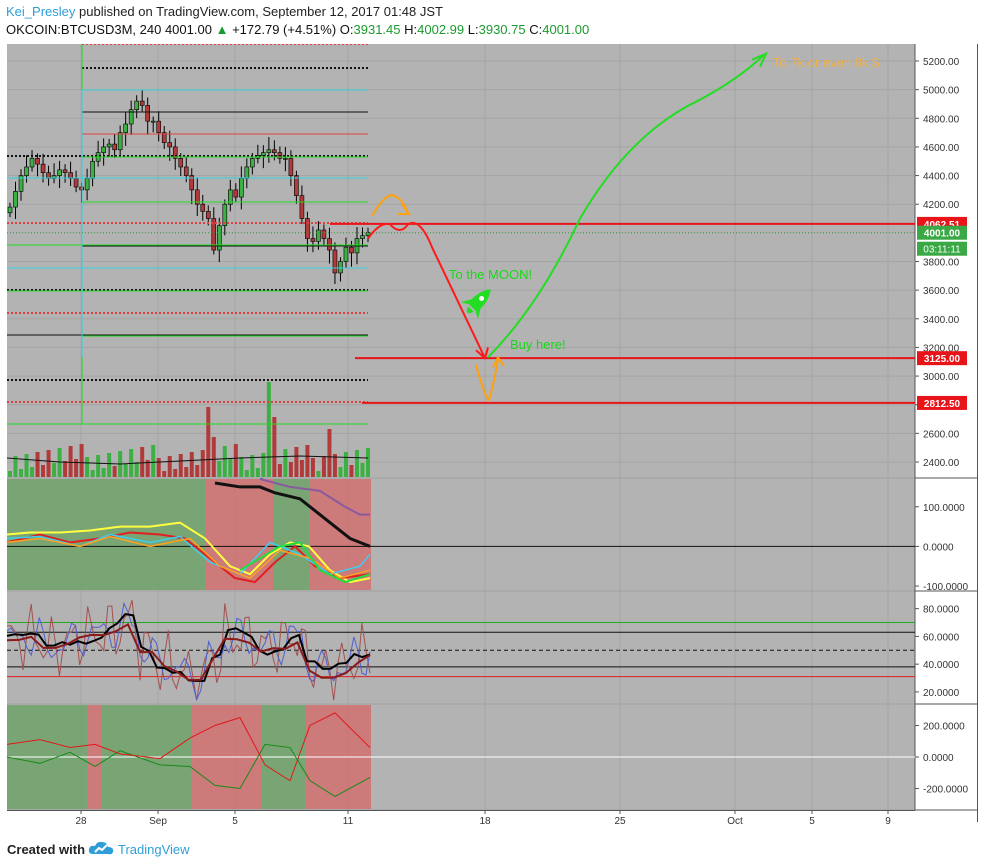  I want to click on volume-average-line, so click(187, 460).